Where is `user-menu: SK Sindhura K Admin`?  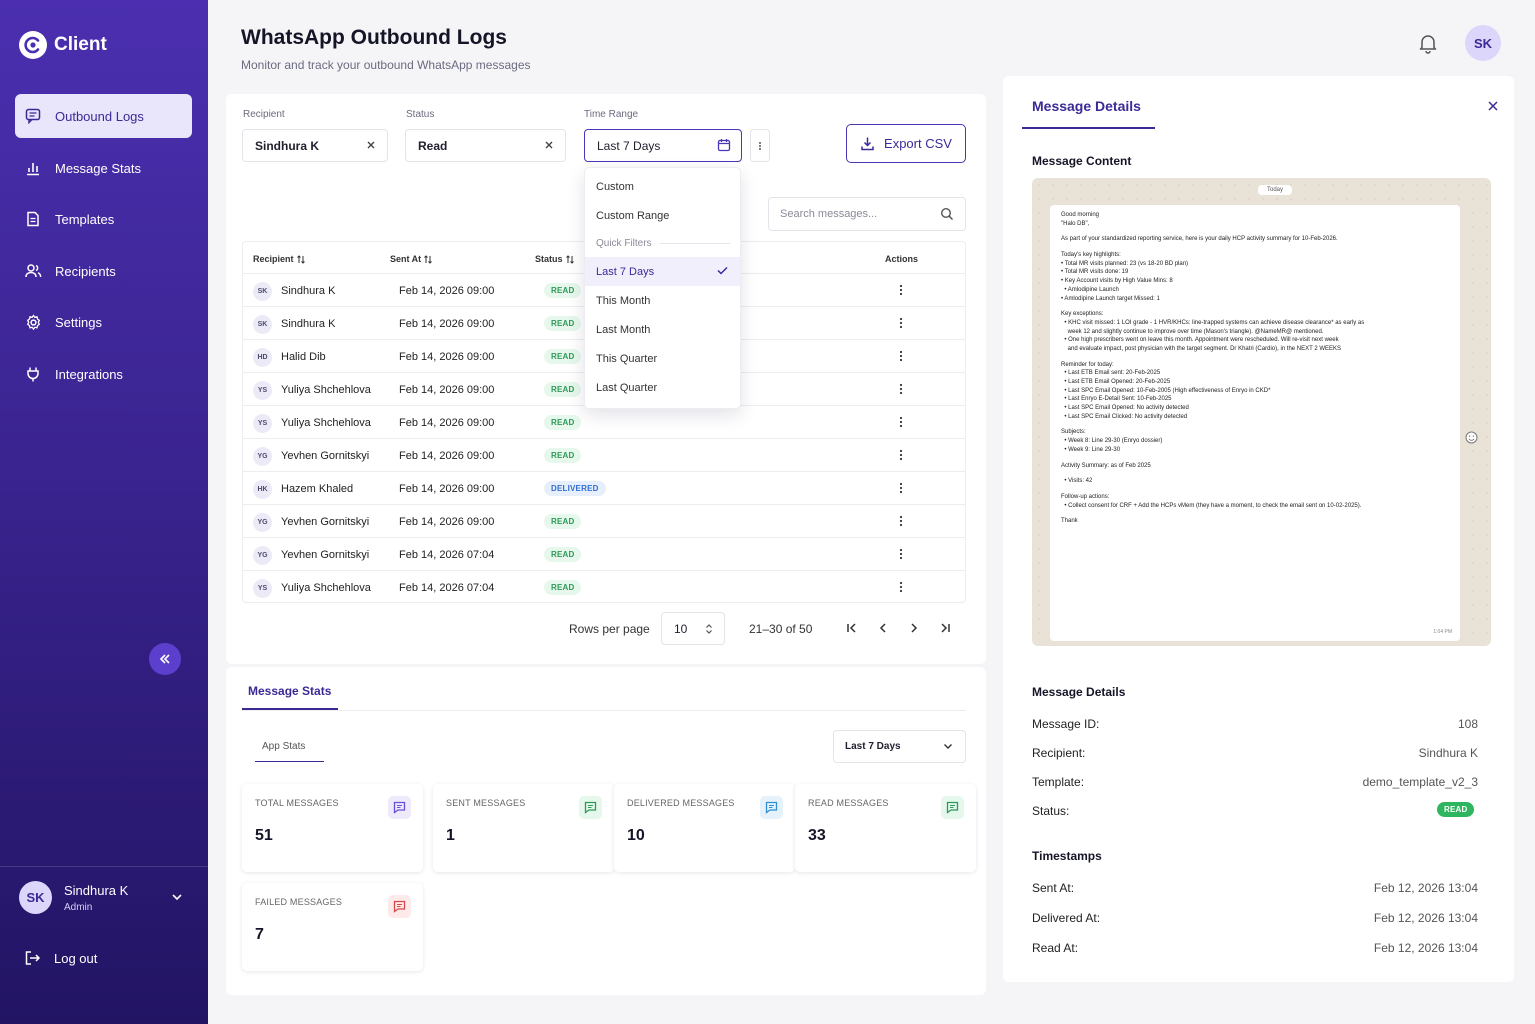 user-menu: SK Sindhura K Admin is located at coordinates (104, 897).